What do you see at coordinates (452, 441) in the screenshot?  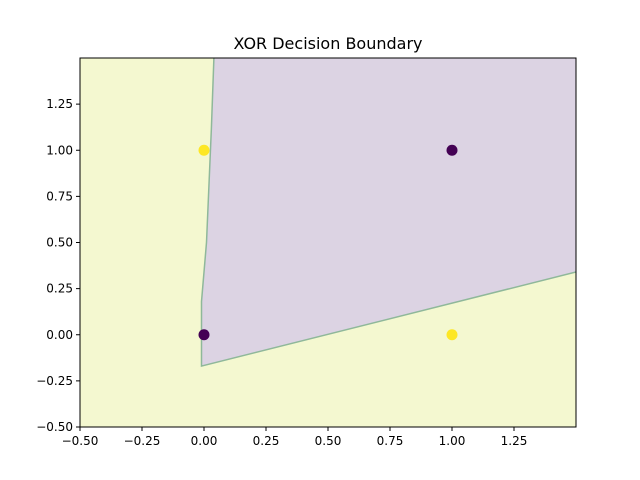 I see `x-tick-label: 1.00` at bounding box center [452, 441].